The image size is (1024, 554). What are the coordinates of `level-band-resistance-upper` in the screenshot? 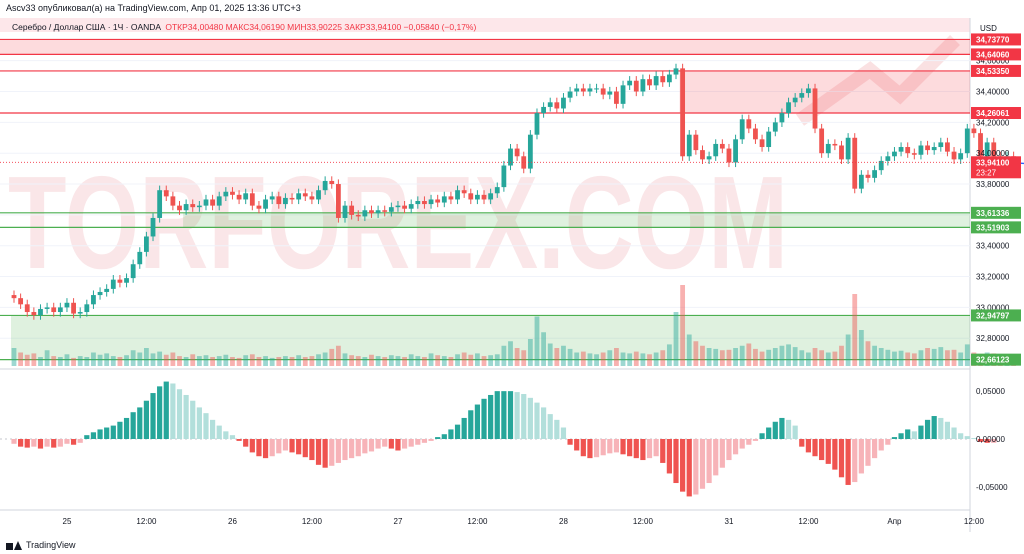 It's located at (824, 92).